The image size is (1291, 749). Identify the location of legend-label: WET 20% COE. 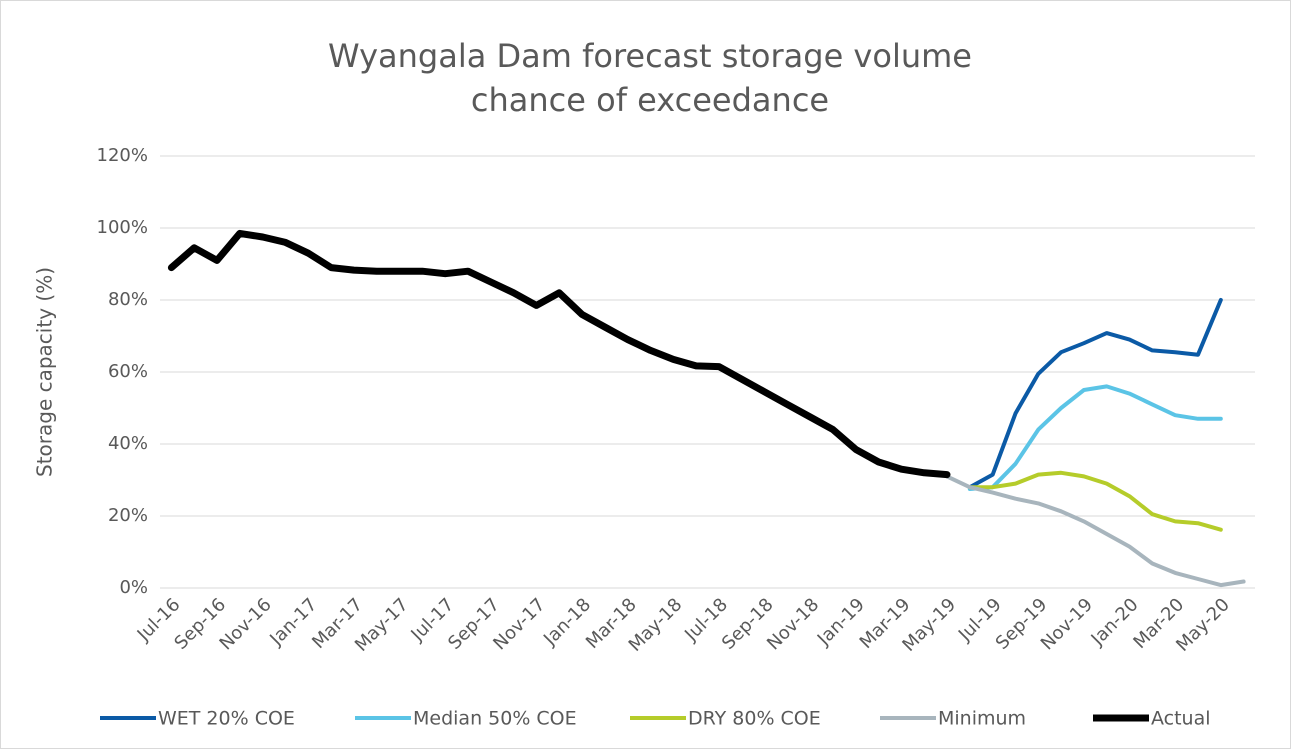
(226, 719).